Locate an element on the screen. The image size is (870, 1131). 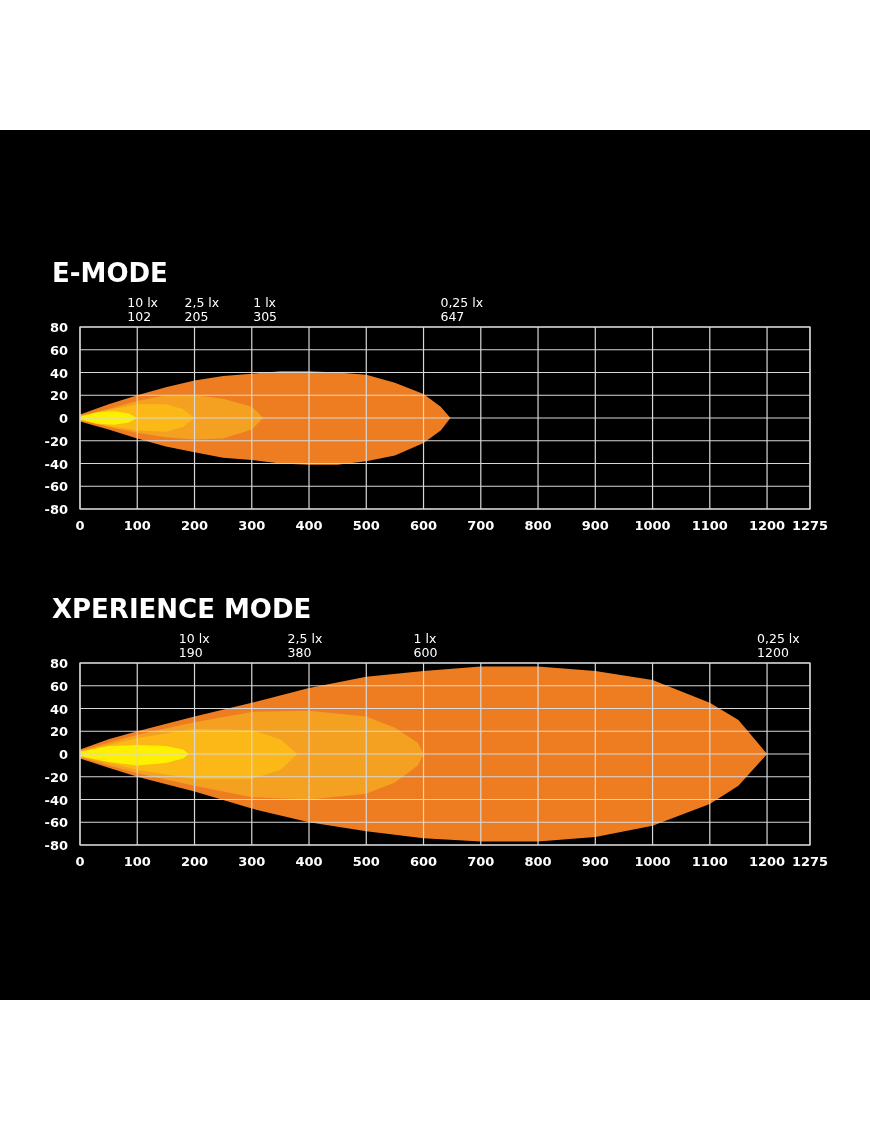
text: 0,25 lx 1200 is located at coordinates (778, 645).